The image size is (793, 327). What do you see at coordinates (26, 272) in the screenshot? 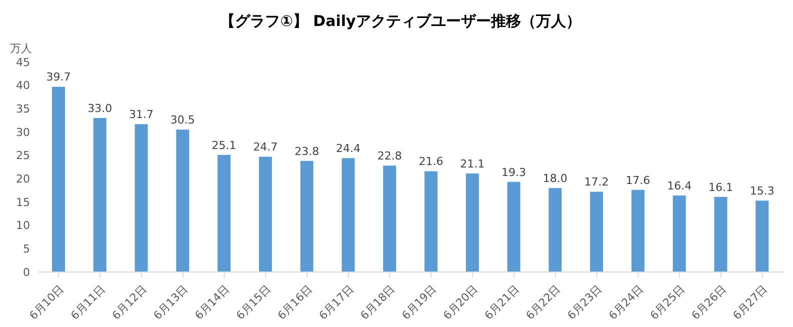
I see `y-tick-label: 0` at bounding box center [26, 272].